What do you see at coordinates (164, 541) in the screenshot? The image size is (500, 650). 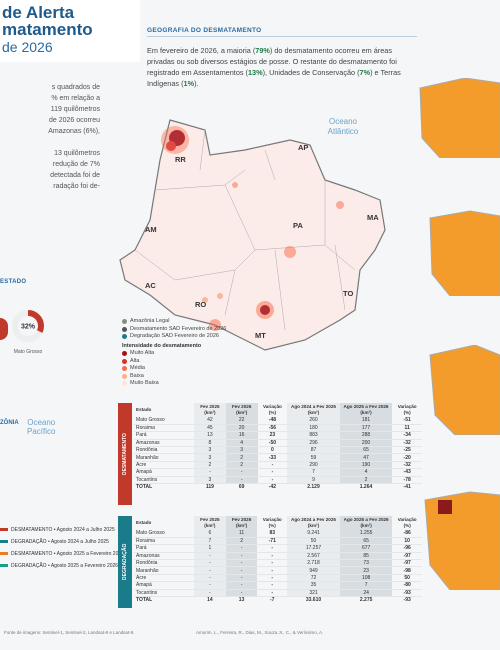 I see `table-cell: Roraima` at bounding box center [164, 541].